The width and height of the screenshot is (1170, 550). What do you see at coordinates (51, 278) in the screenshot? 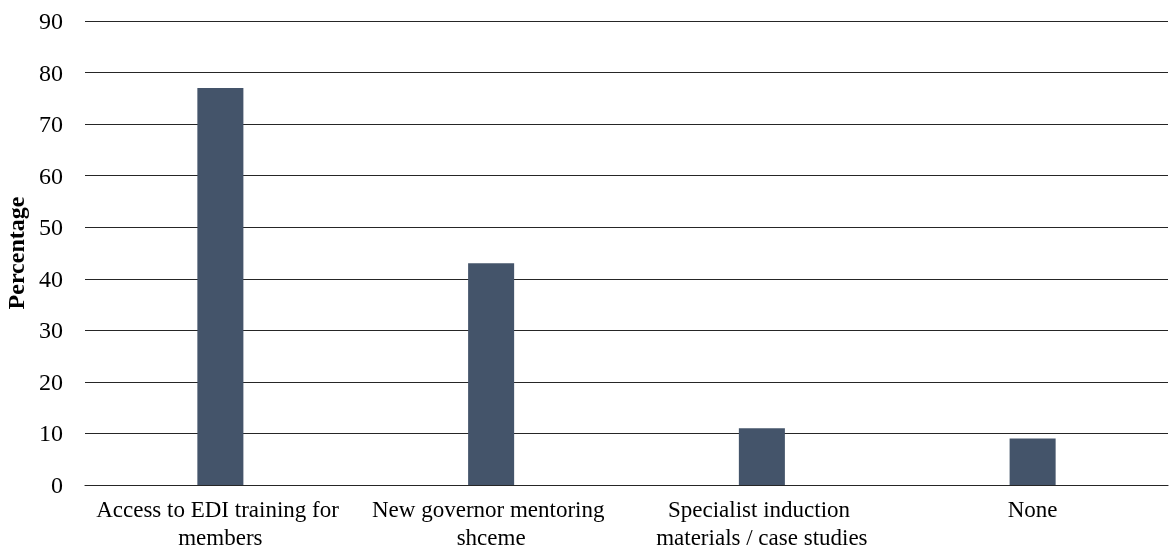
I see `y-tick-label: 40` at bounding box center [51, 278].